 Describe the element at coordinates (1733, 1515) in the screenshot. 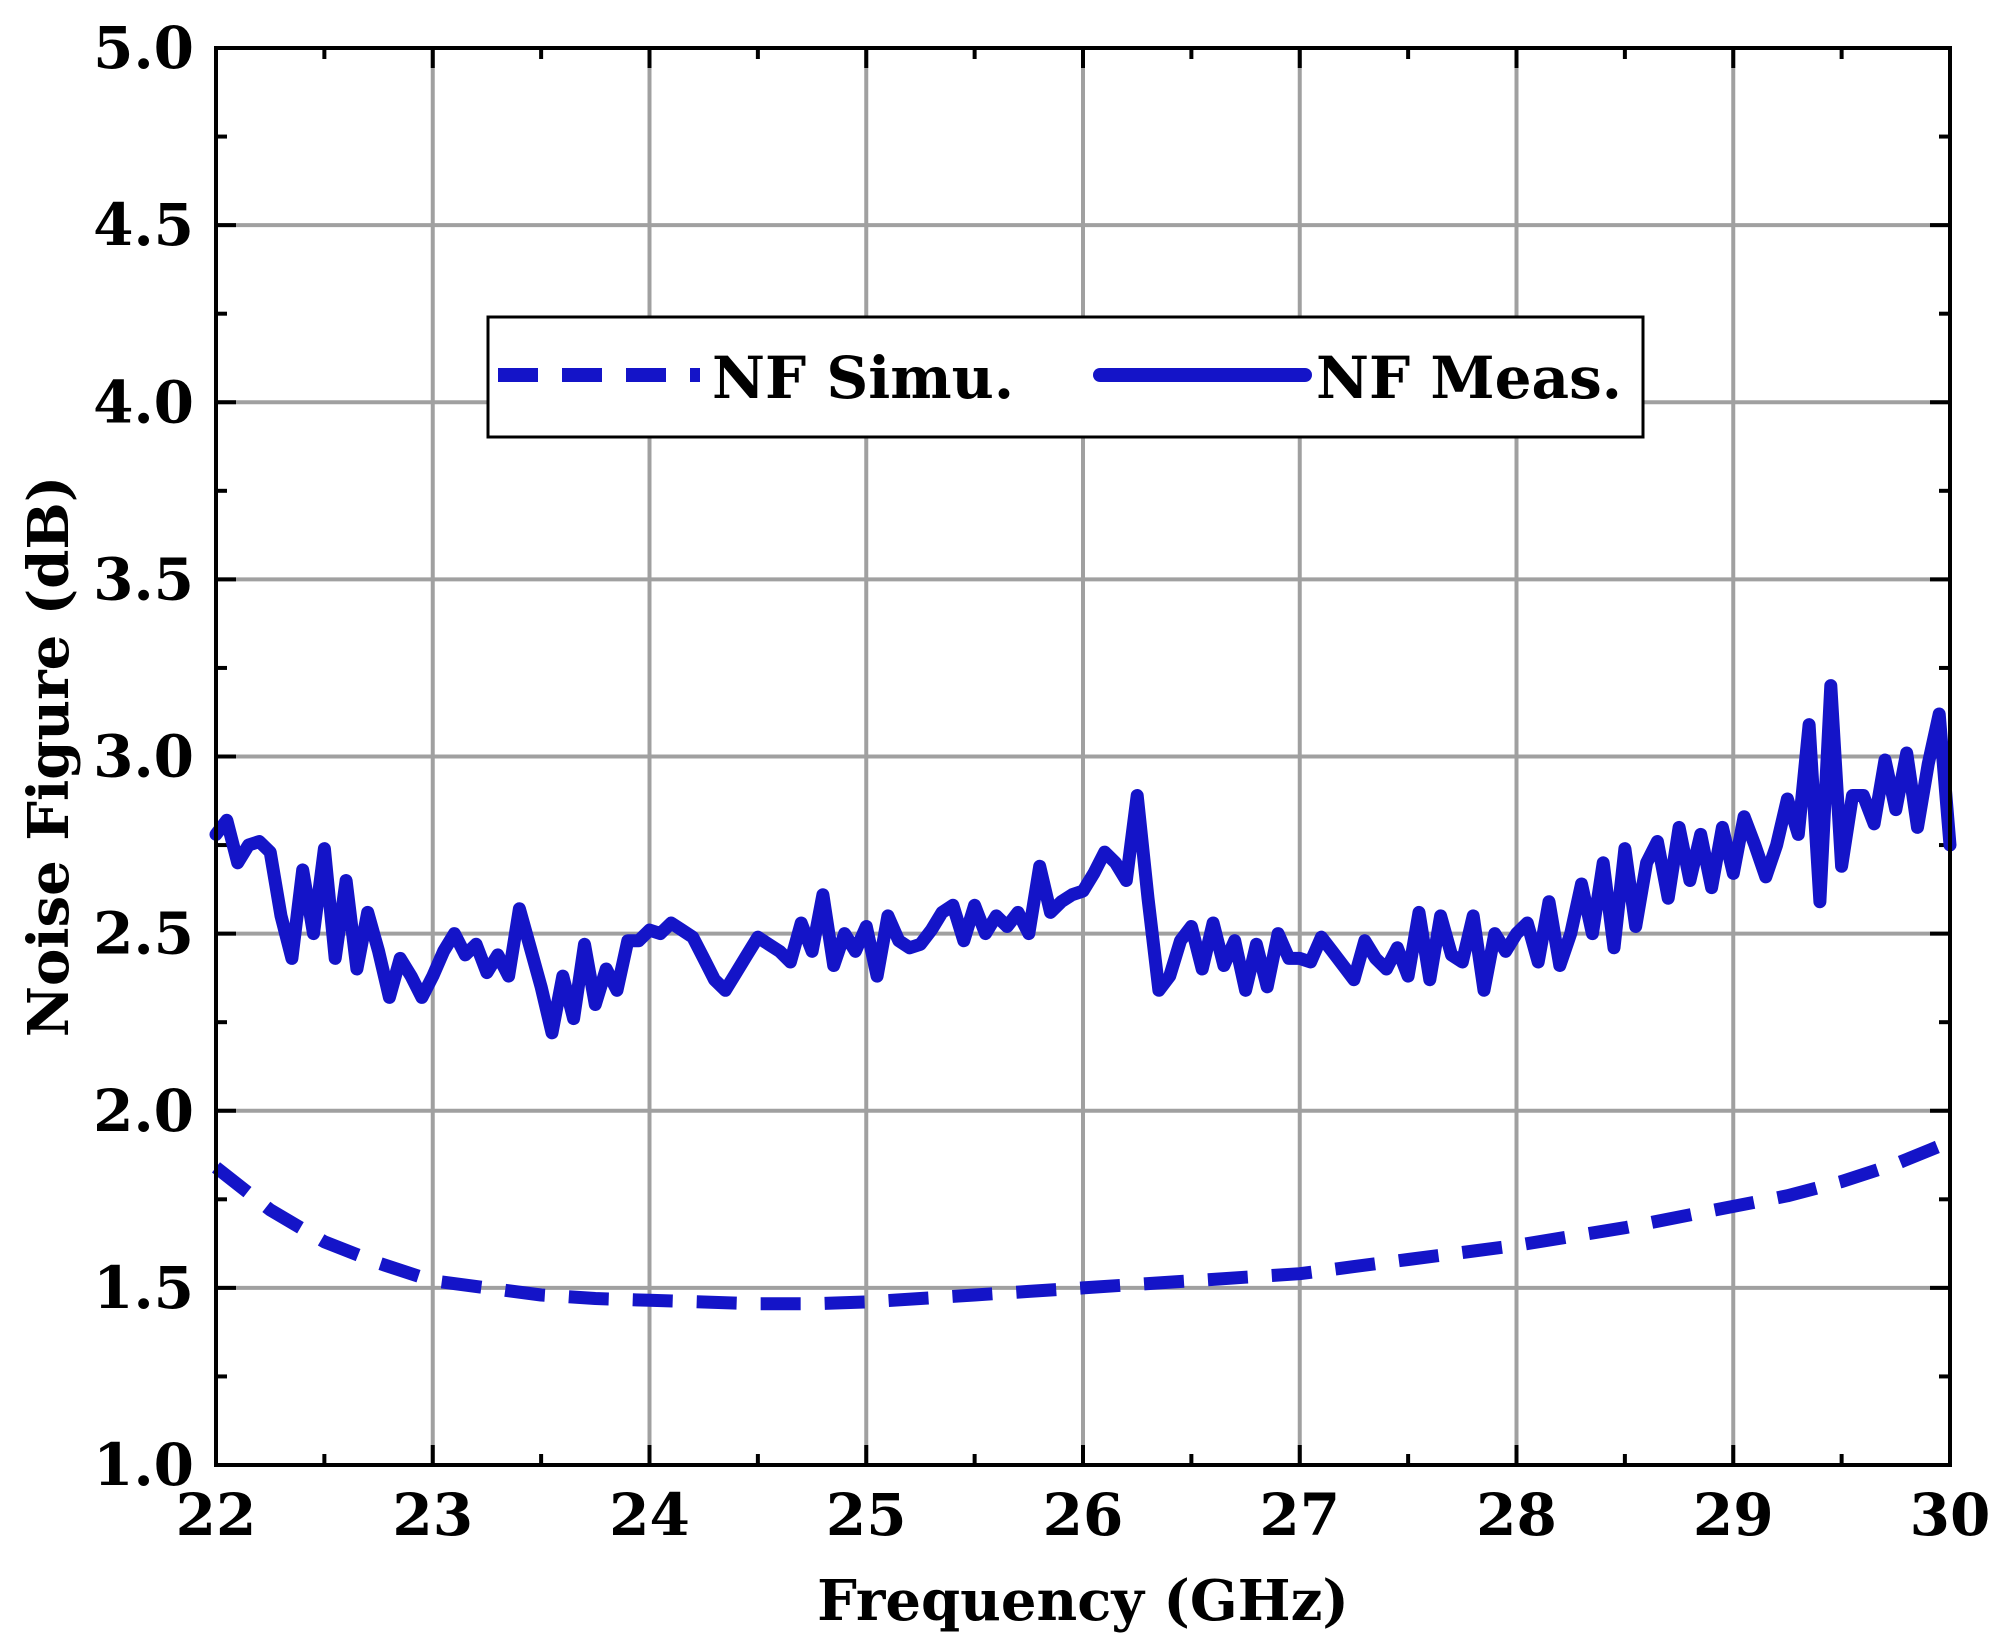

I see `x-tick-label: 29` at that location.